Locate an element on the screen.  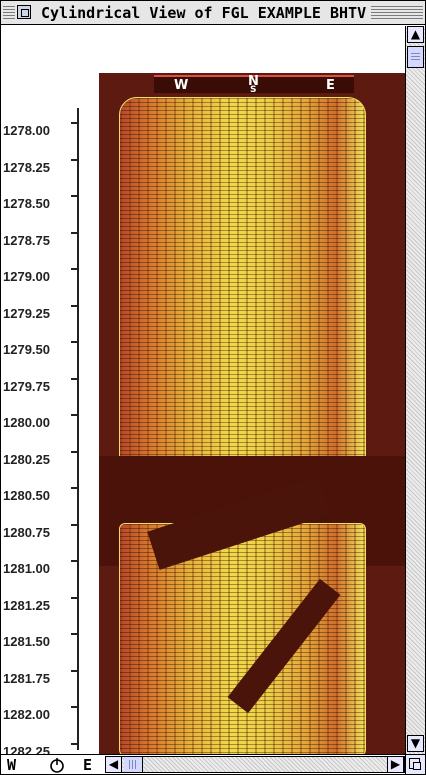
compass-north-label: N is located at coordinates (253, 81).